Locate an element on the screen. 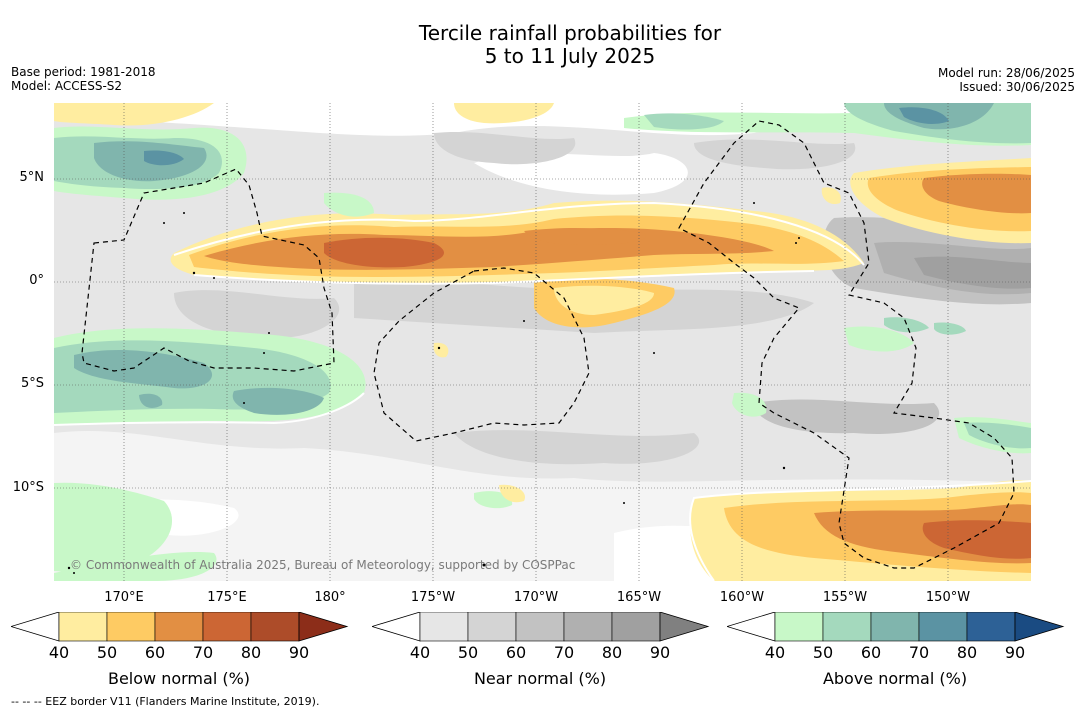  model-run: Model run: 28/06/2025 is located at coordinates (1006, 73).